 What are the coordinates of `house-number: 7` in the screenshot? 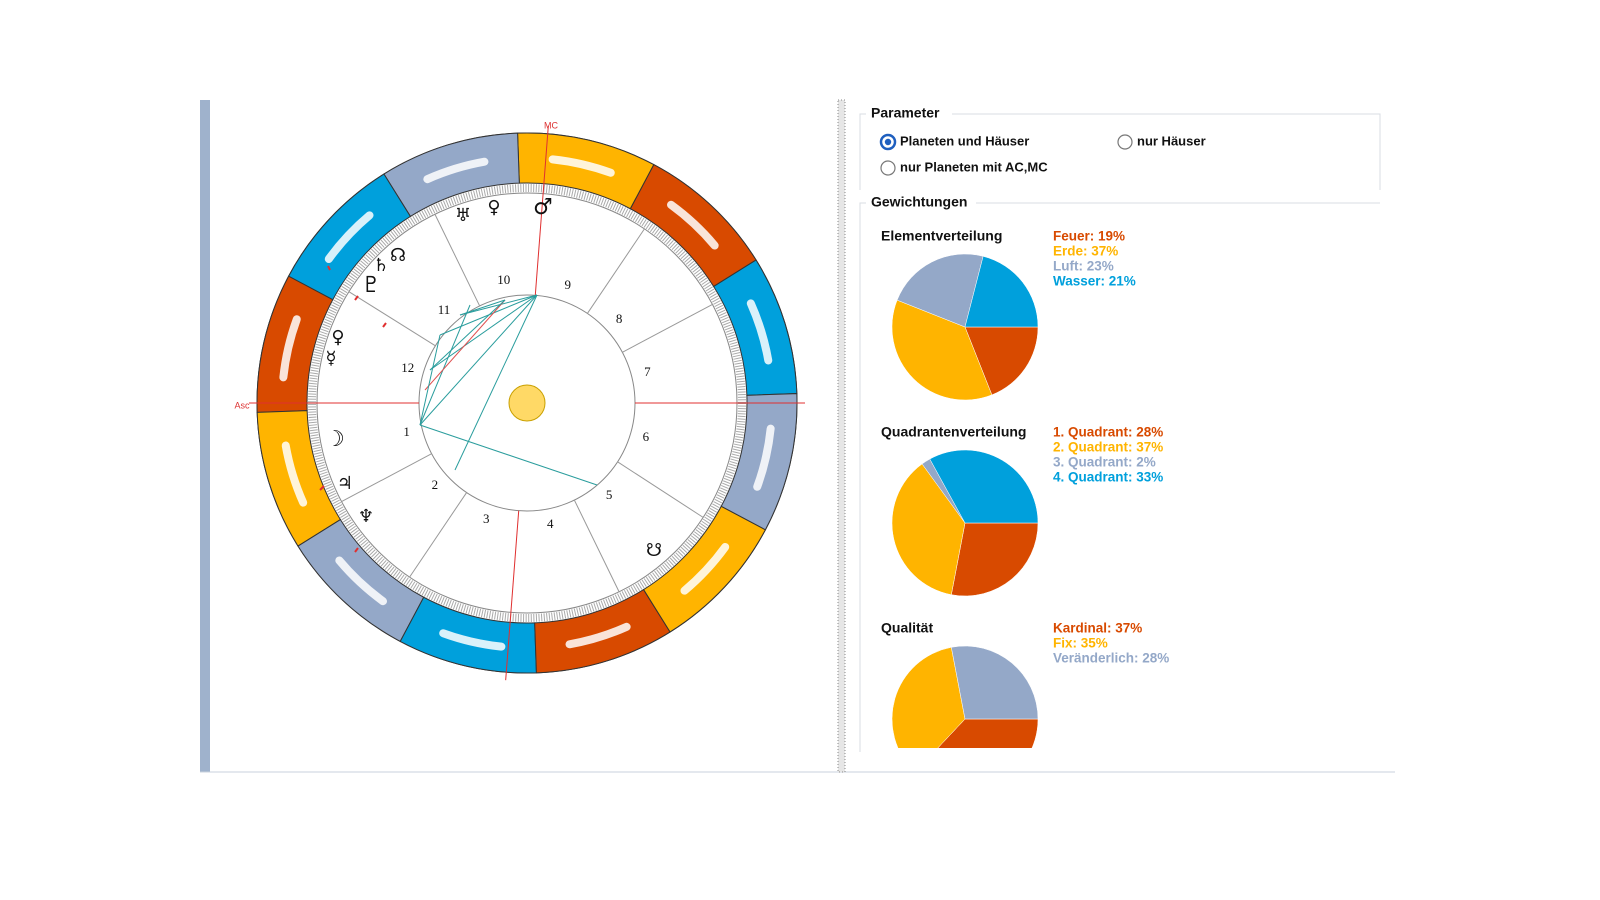 It's located at (647, 371).